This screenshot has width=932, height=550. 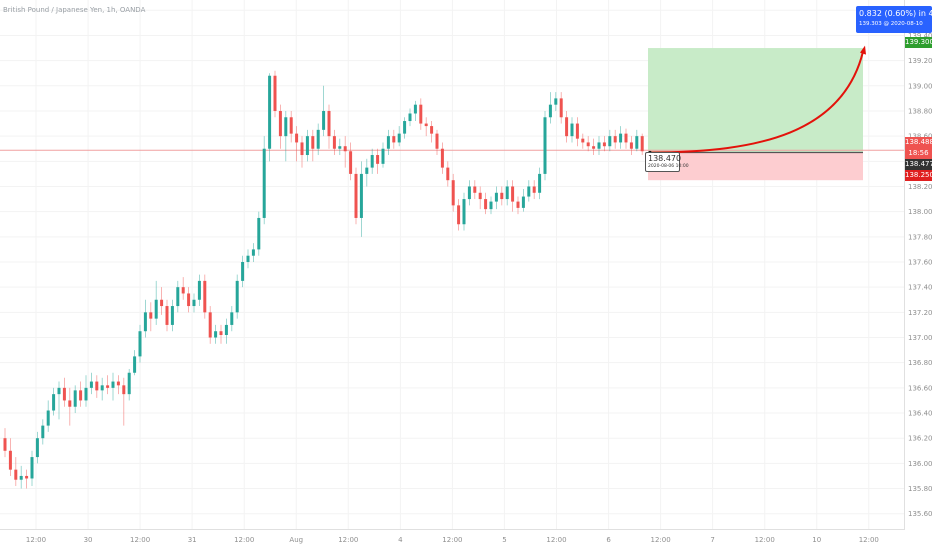 I want to click on entry-price-label: 138.470, so click(x=665, y=158).